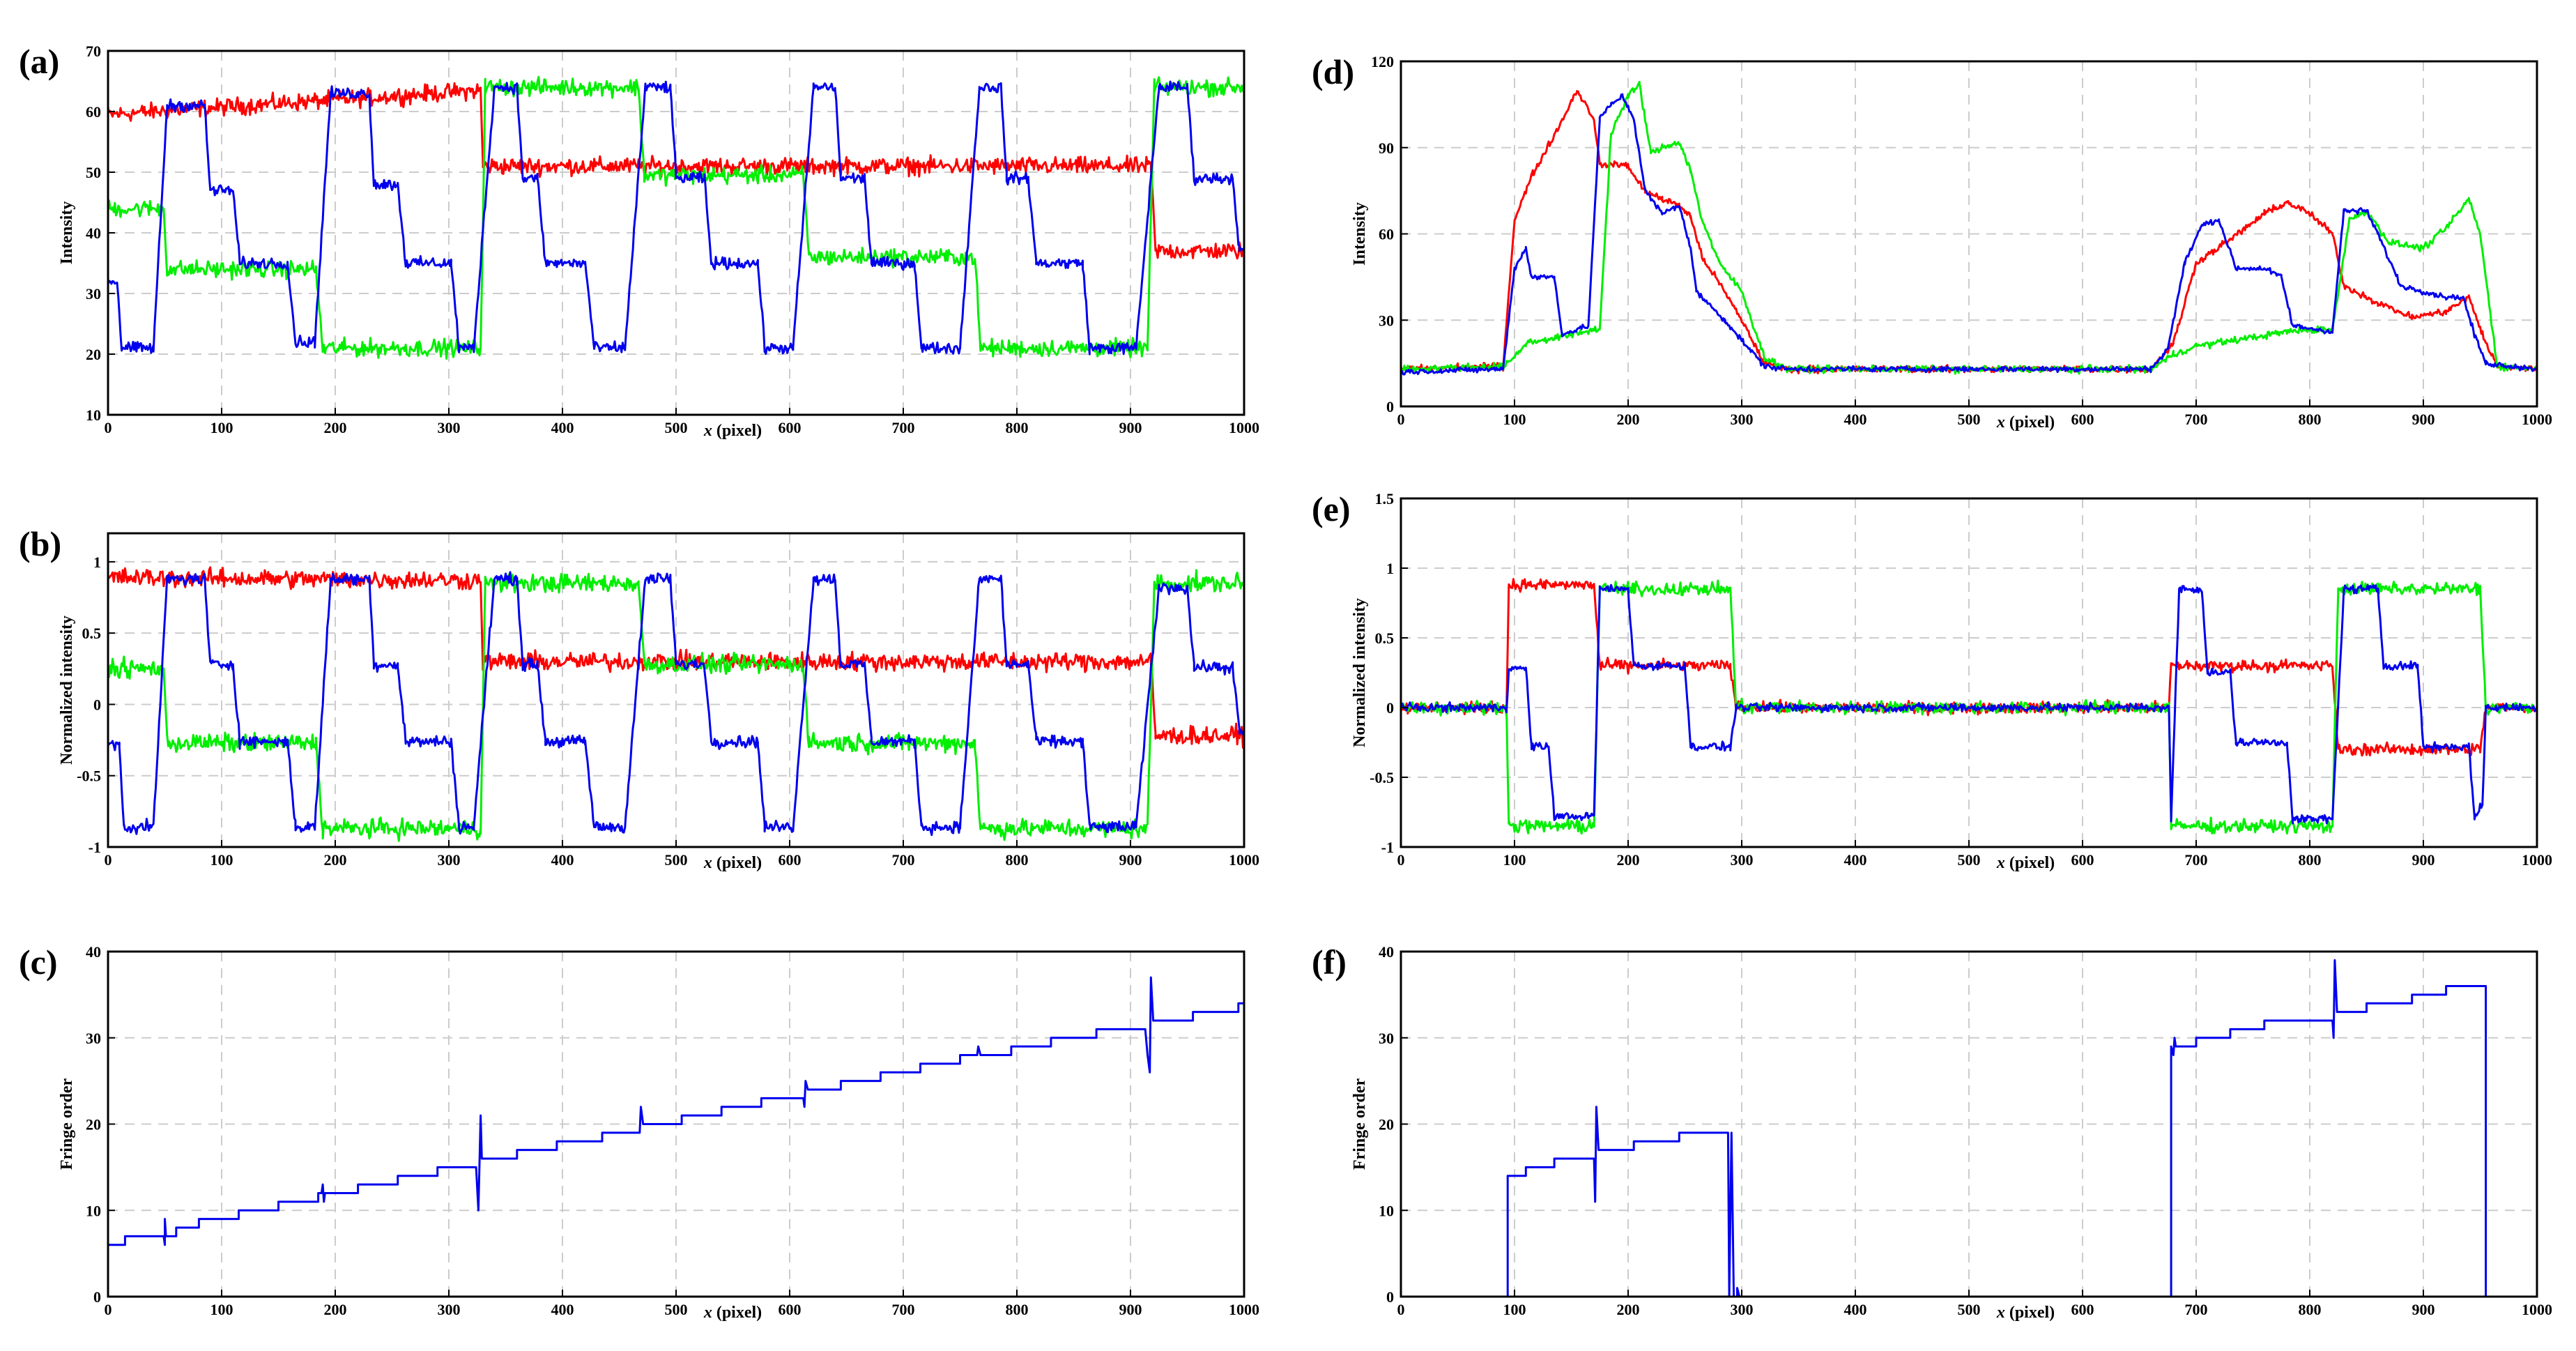 The width and height of the screenshot is (2576, 1351). What do you see at coordinates (1333, 71) in the screenshot?
I see `panel-label-d: (d)` at bounding box center [1333, 71].